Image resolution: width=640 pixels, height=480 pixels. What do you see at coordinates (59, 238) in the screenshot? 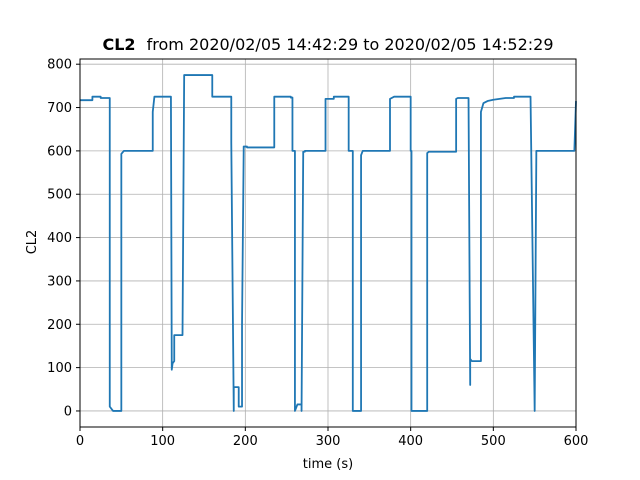
I see `y-tick-label: 400` at bounding box center [59, 238].